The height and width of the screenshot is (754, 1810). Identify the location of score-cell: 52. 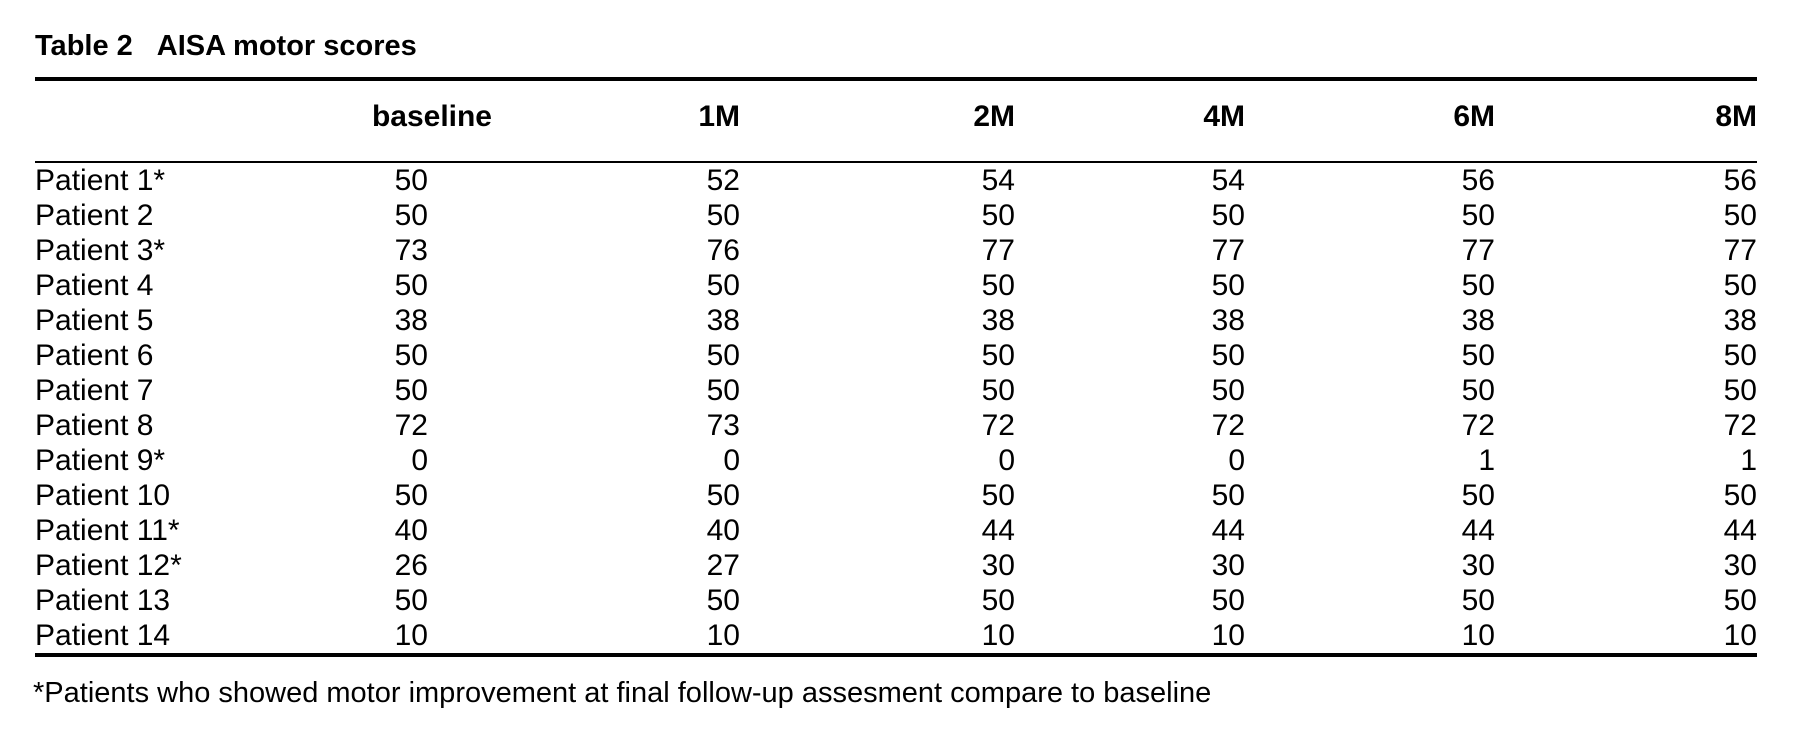
(723, 180).